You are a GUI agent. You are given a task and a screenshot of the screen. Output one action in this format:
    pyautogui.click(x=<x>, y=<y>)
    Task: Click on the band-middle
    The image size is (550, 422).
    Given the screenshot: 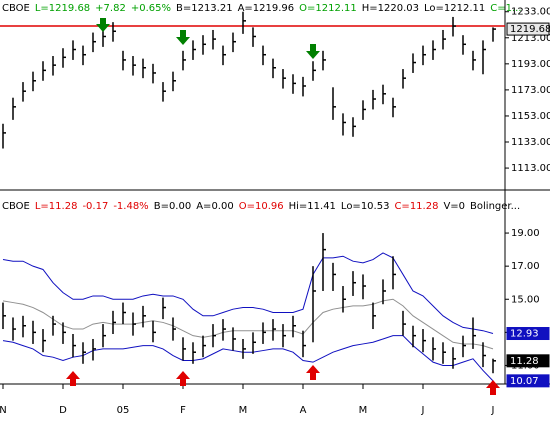 What is the action you would take?
    pyautogui.click(x=248, y=324)
    